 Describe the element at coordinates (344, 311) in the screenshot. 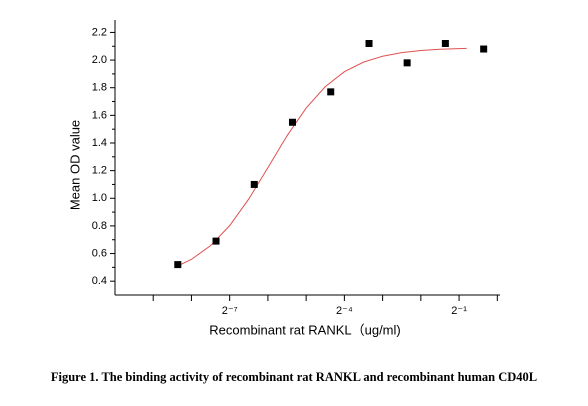

I see `x-tick-label: 2⁻⁴` at that location.